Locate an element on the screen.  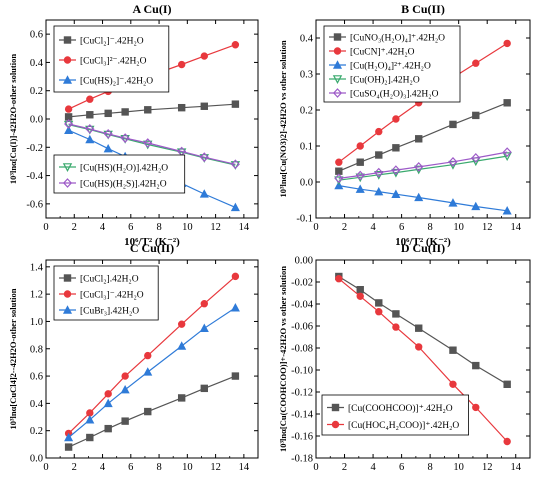
y-tick-label-C: 0.4 is located at coordinates (37, 404).